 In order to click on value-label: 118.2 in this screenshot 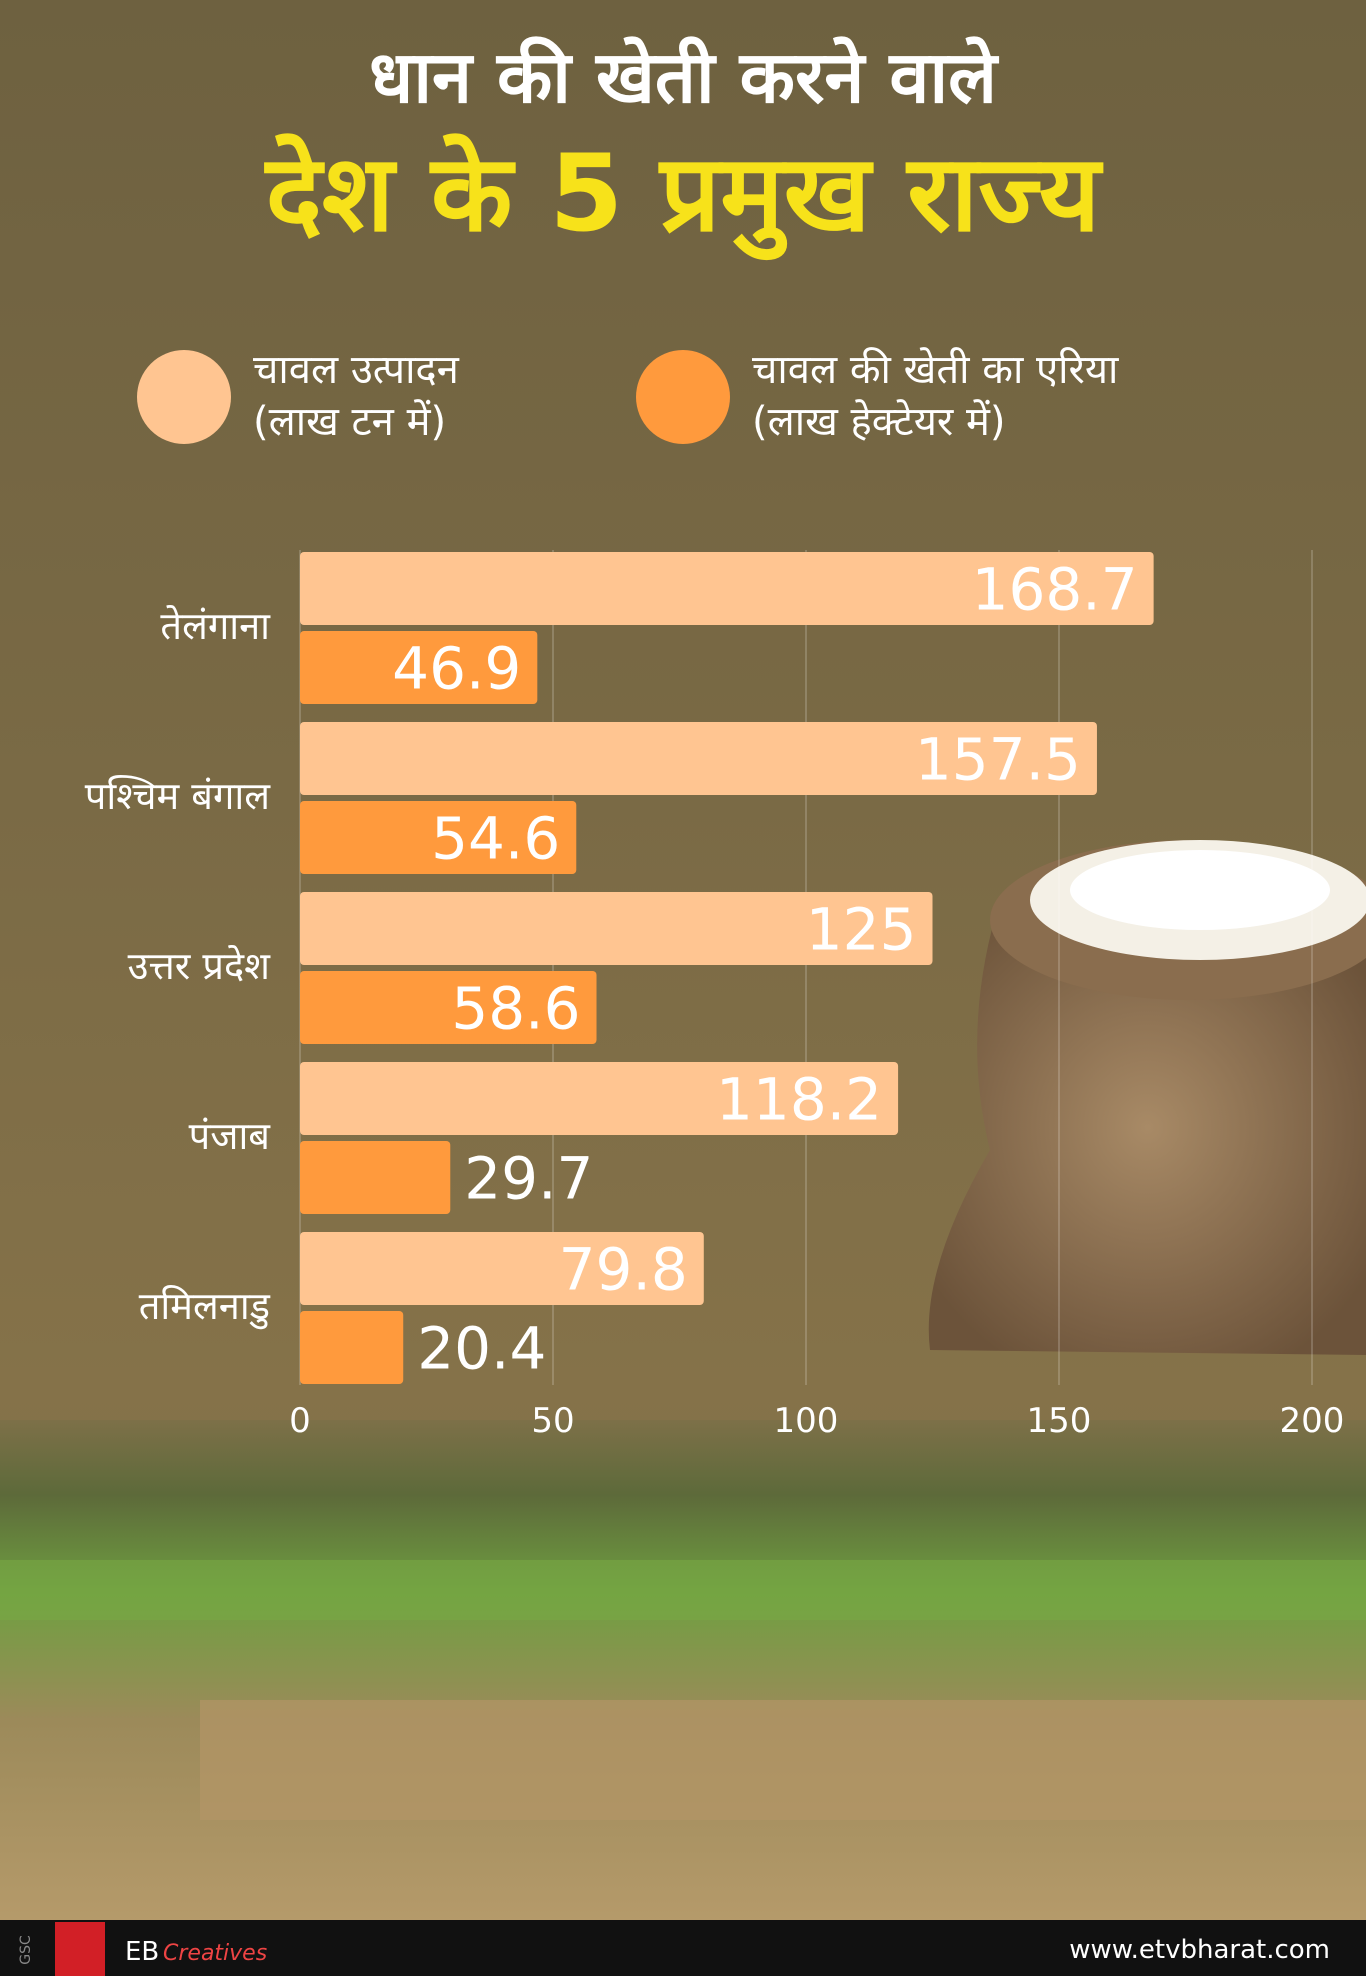, I will do `click(799, 1100)`.